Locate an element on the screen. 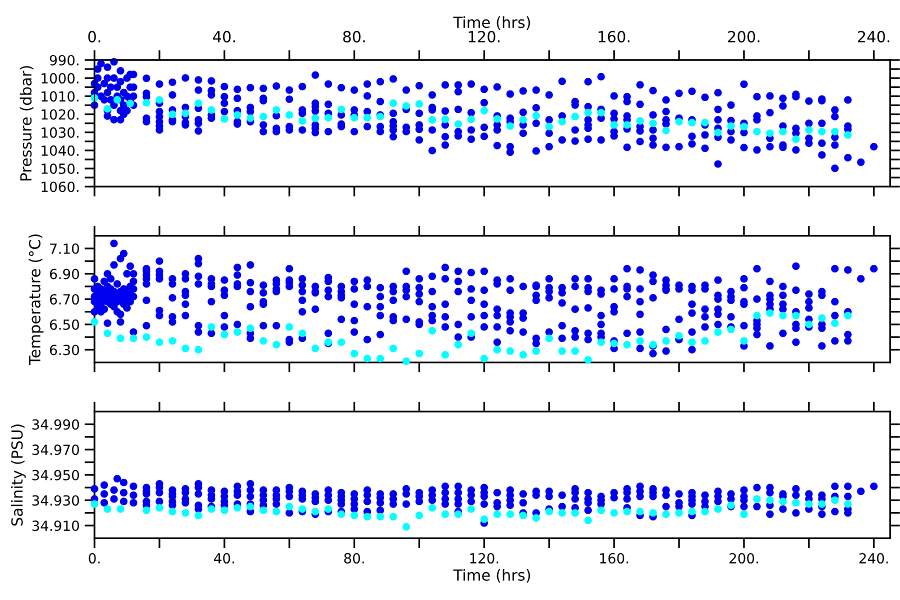 The image size is (900, 600). y-tick-label: 1050. is located at coordinates (60, 168).